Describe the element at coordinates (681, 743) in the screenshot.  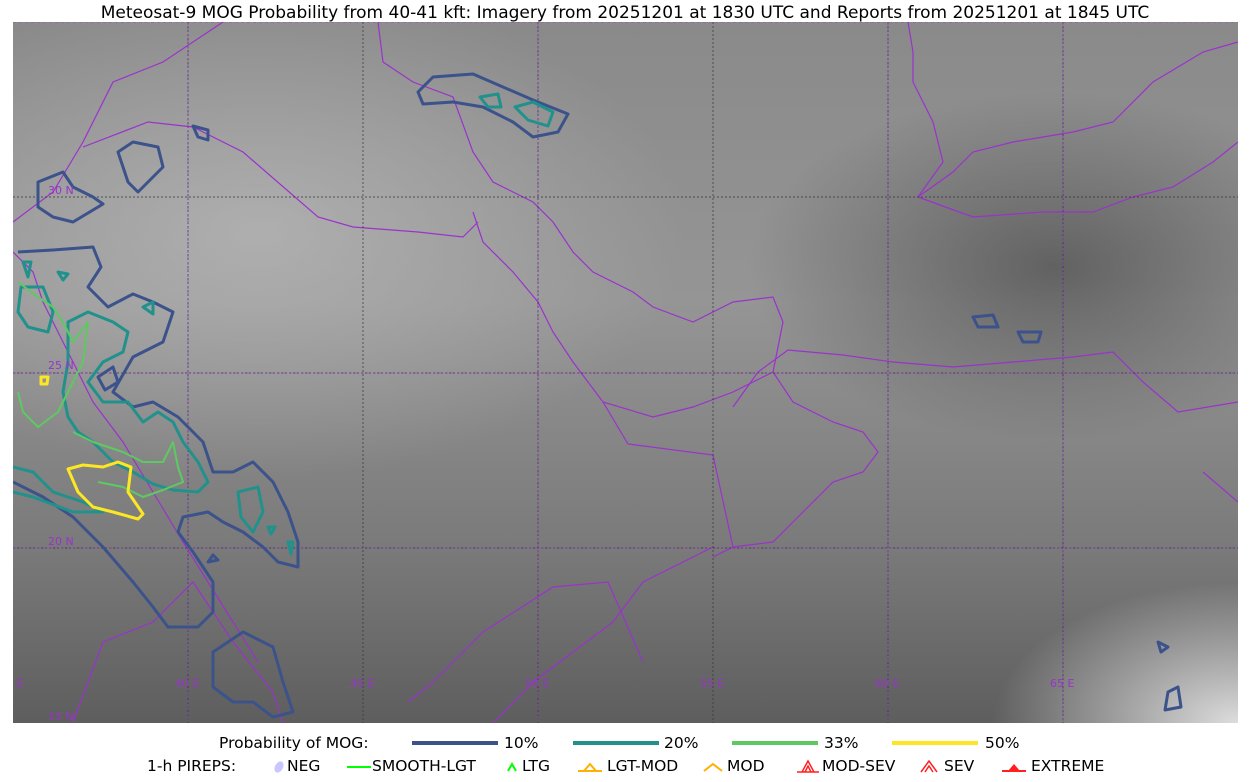
I see `legend-label-20pct: 20%` at that location.